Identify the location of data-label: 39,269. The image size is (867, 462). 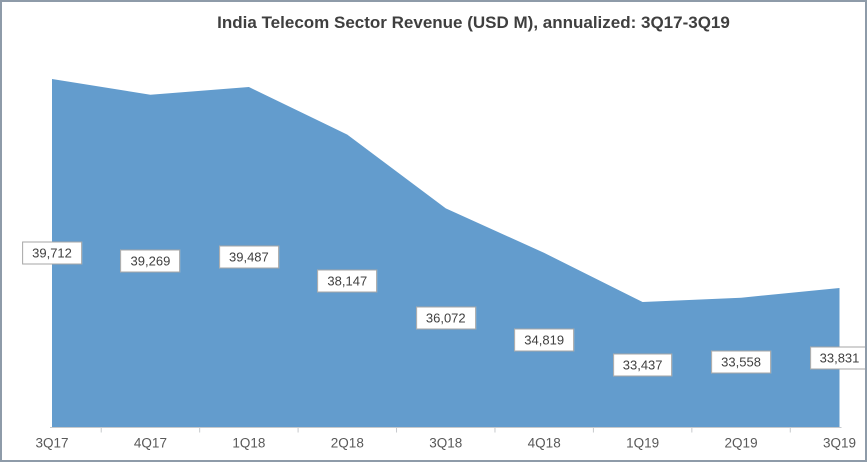
(150, 261).